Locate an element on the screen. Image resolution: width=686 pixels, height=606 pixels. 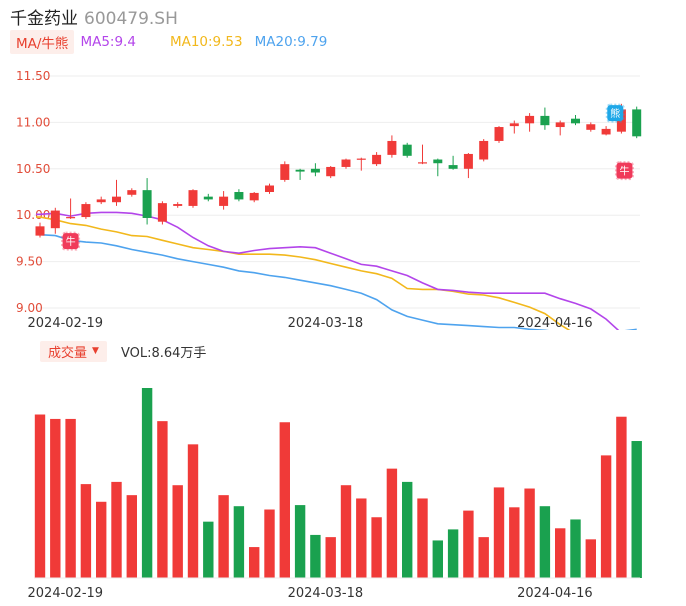
bull-marker-label: 牛 is located at coordinates (624, 171).